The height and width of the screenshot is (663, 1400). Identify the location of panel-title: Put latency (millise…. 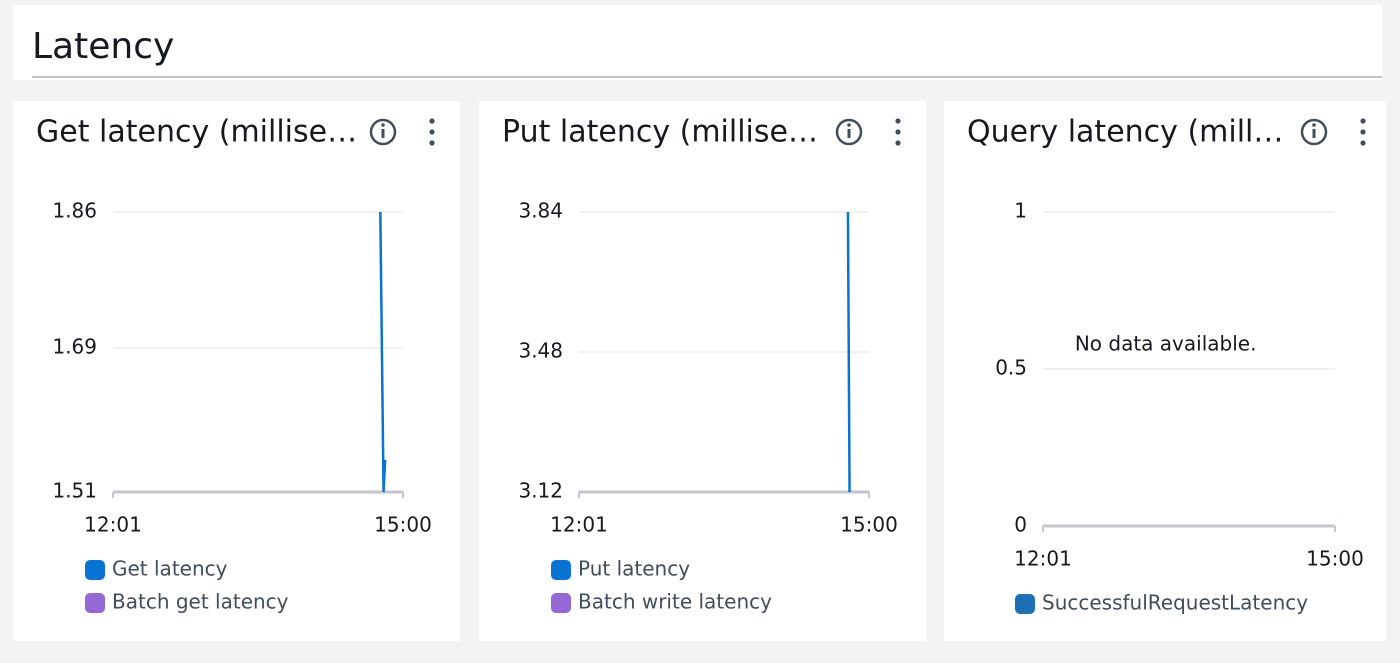
(660, 132).